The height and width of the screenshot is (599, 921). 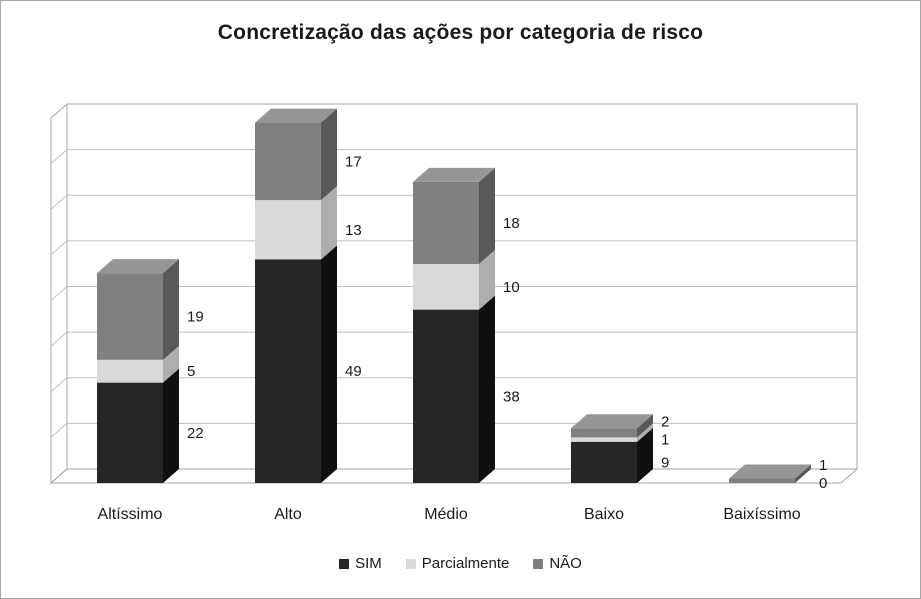 I want to click on data-label: 17, so click(x=353, y=161).